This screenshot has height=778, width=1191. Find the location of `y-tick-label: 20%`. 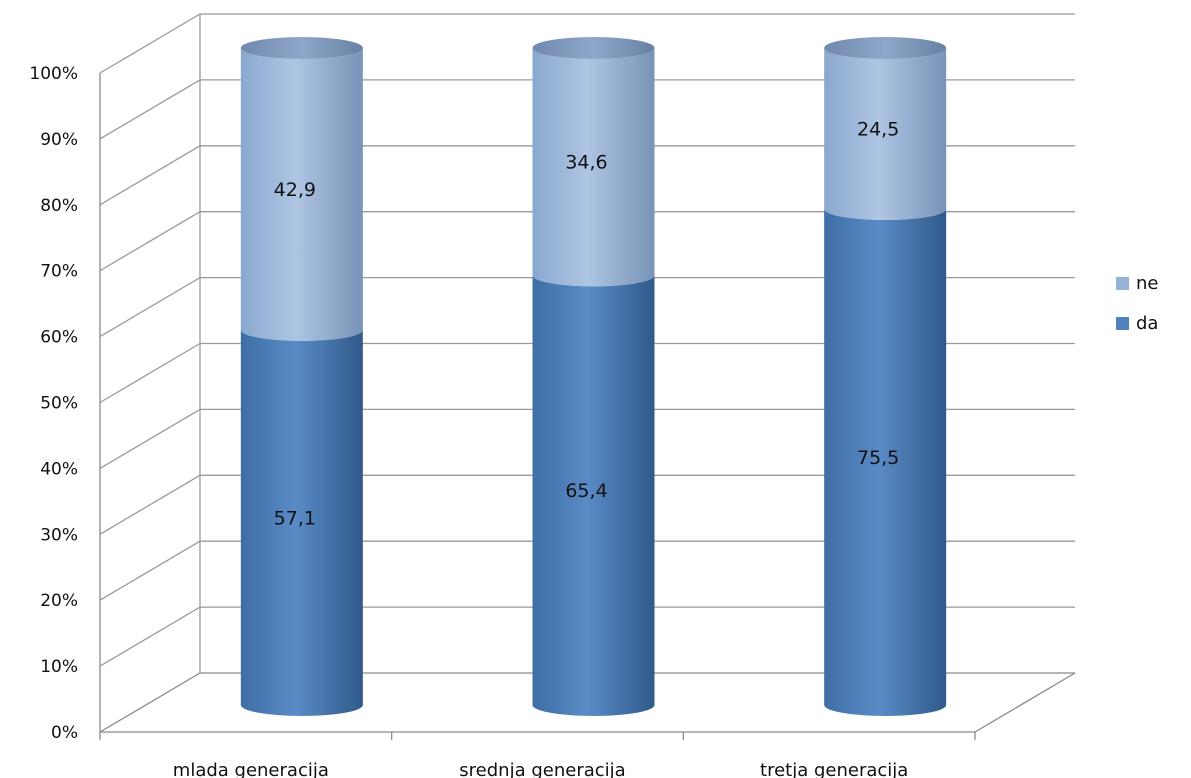

y-tick-label: 20% is located at coordinates (59, 601).